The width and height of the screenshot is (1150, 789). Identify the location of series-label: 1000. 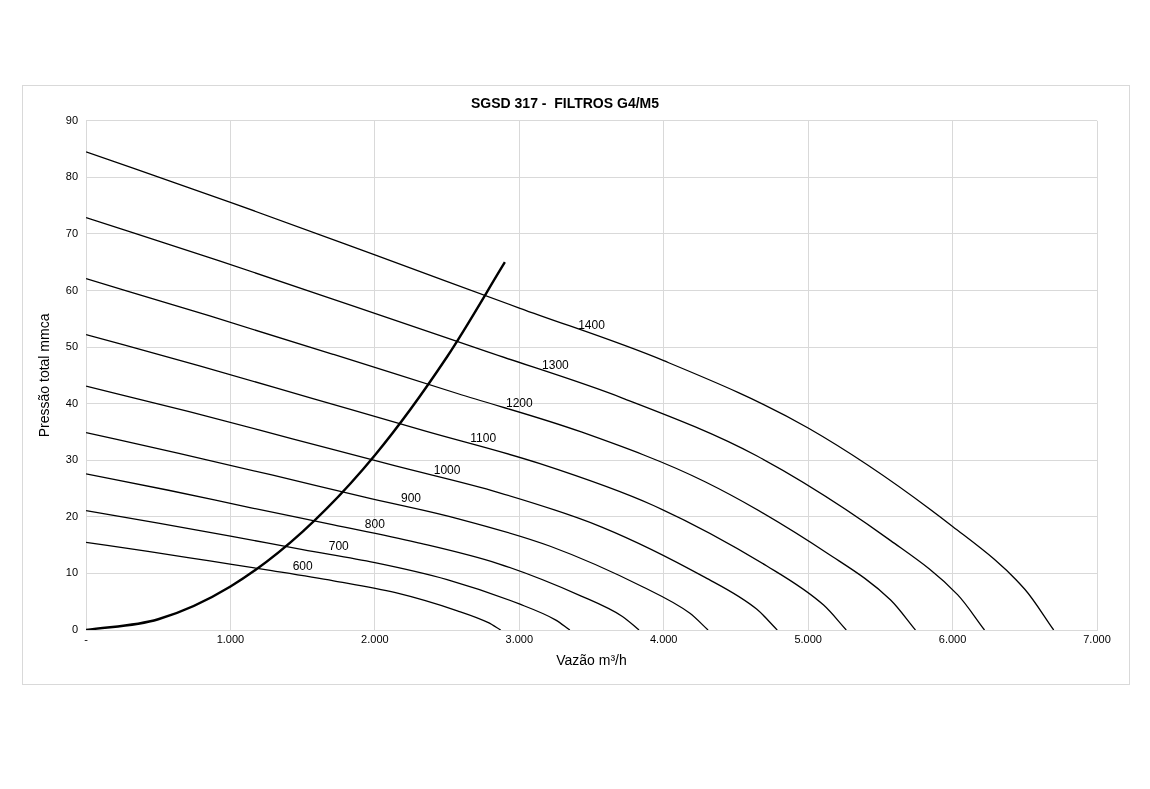
(447, 469).